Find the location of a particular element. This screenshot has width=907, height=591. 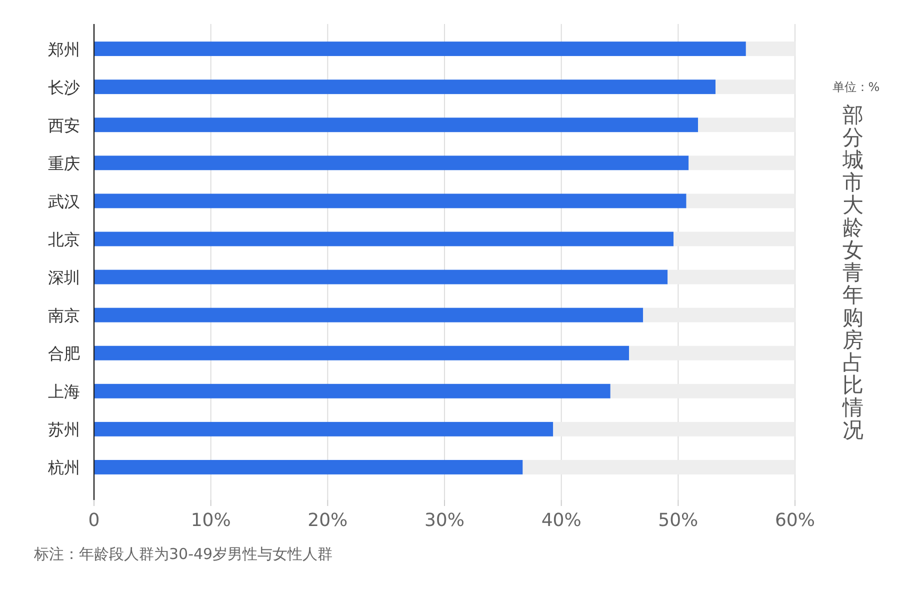

y-tick-label: 北京 is located at coordinates (64, 239).